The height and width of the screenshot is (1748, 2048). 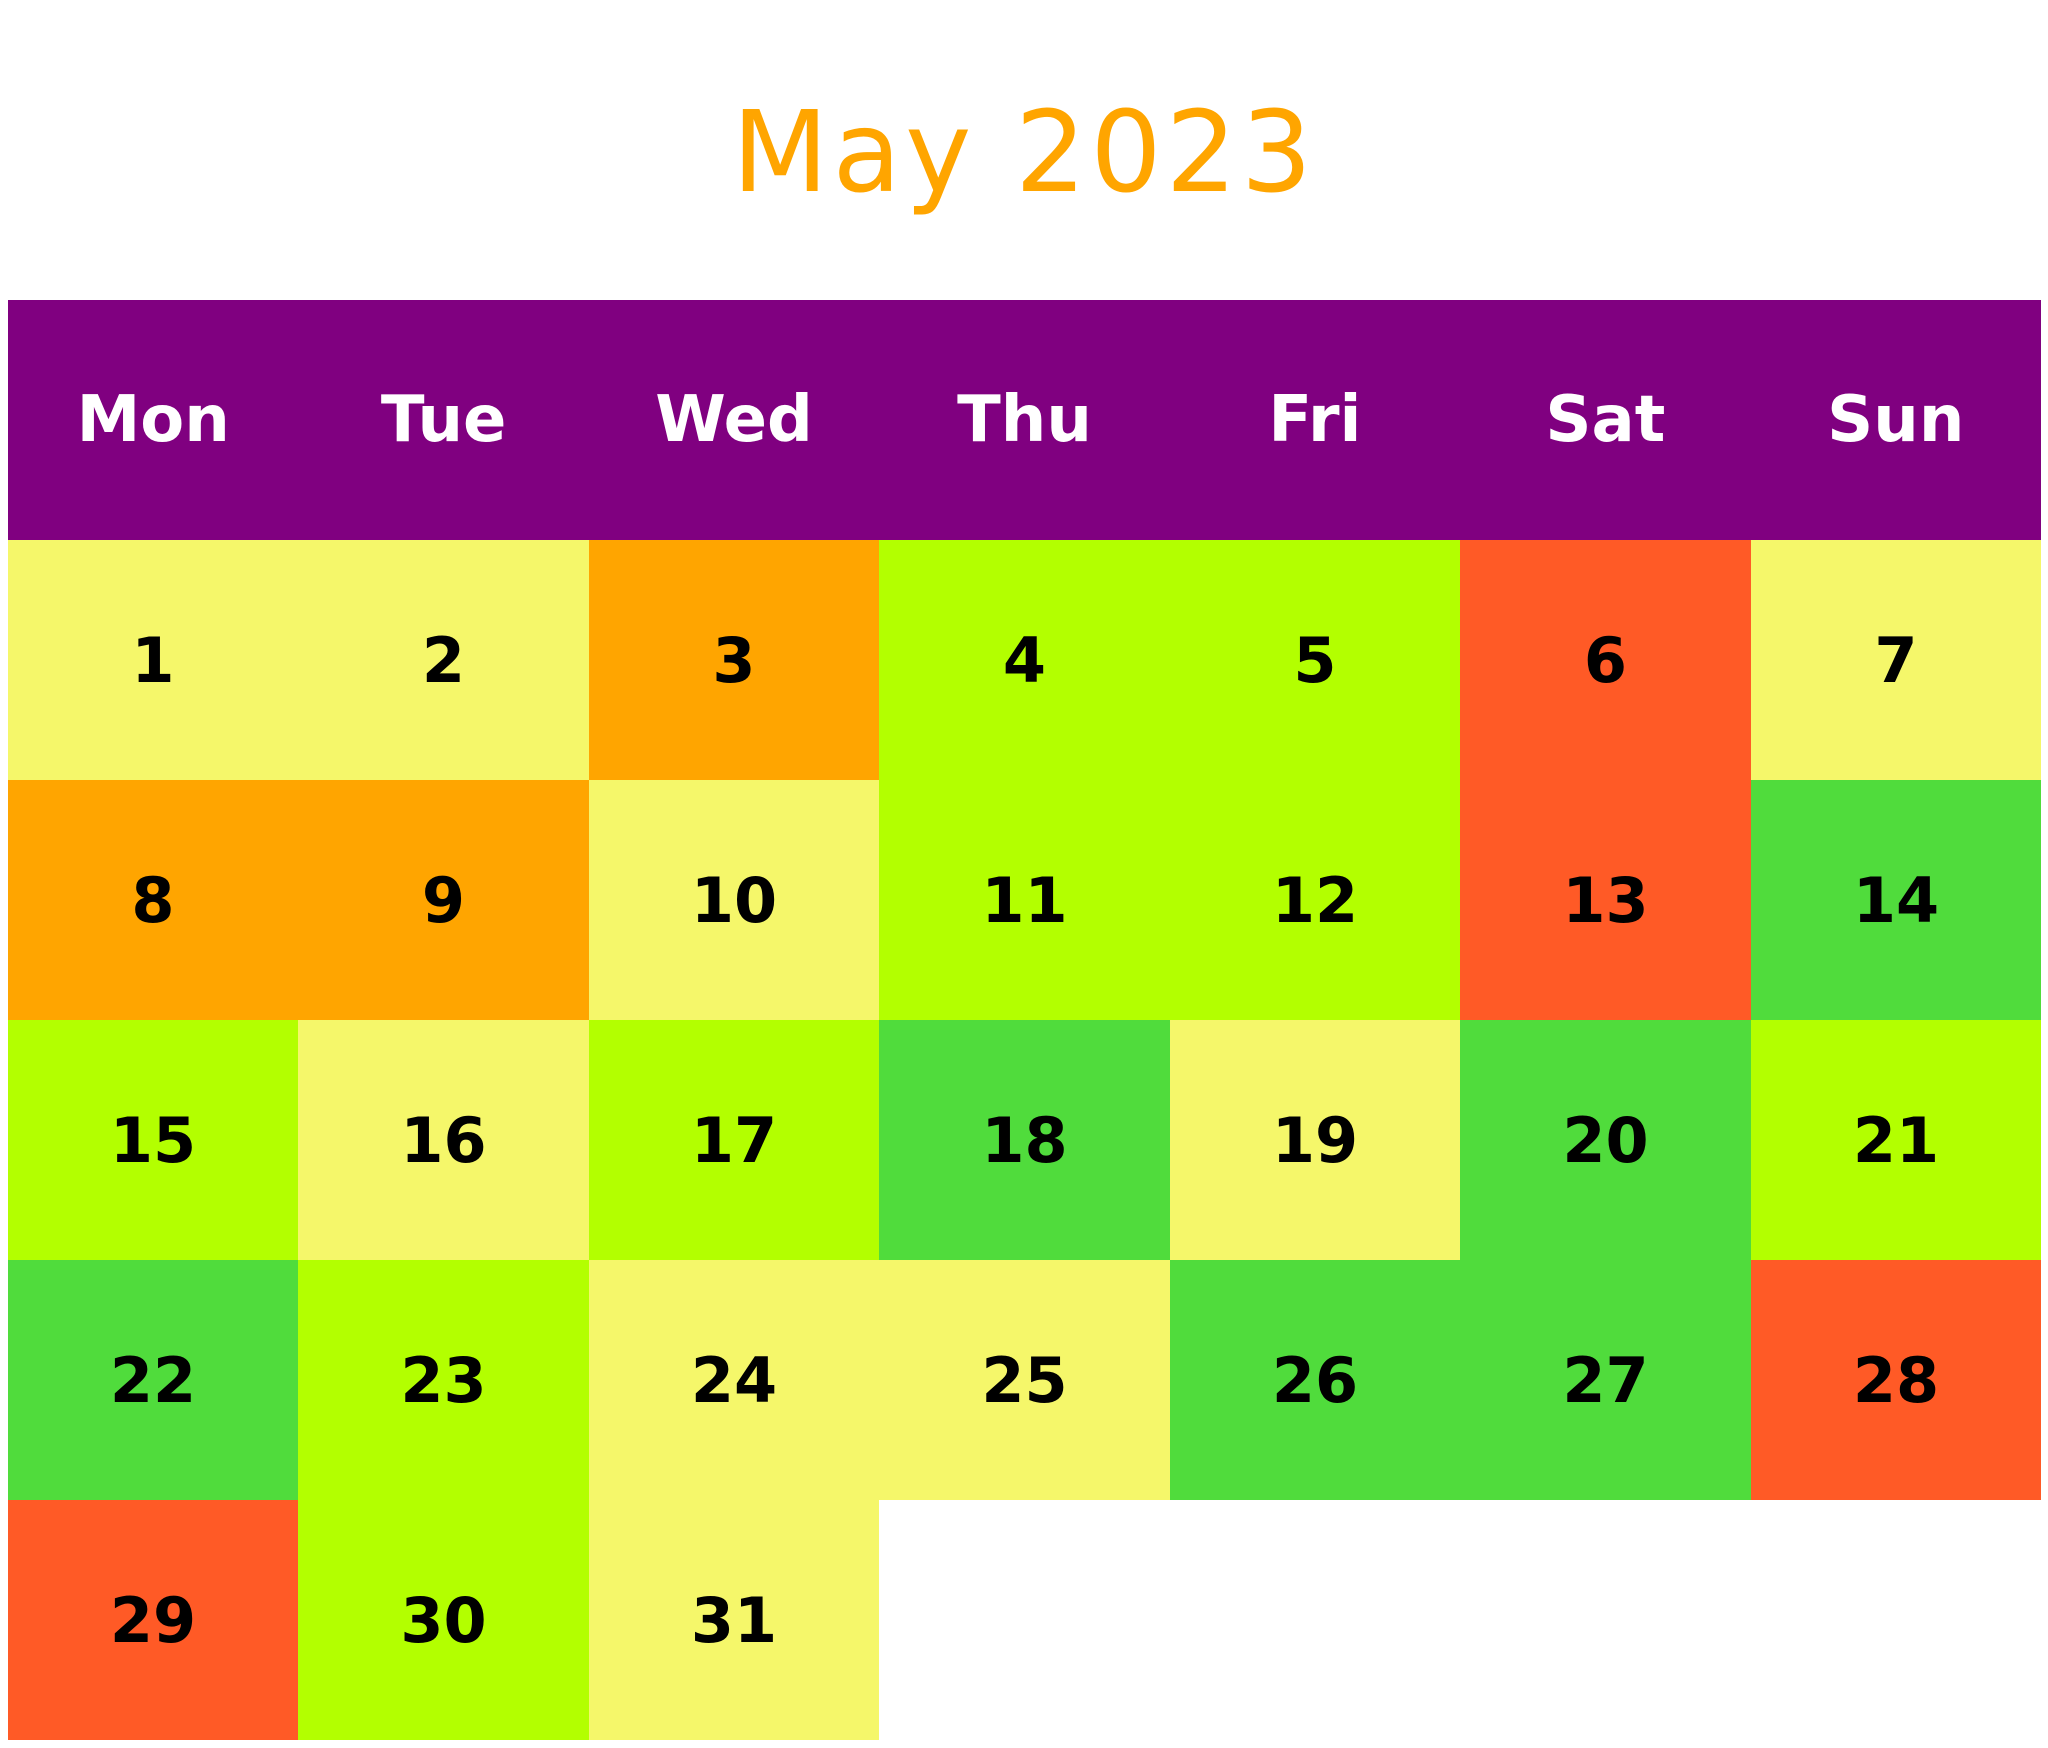 I want to click on day-cell-25: 25, so click(x=1024, y=1380).